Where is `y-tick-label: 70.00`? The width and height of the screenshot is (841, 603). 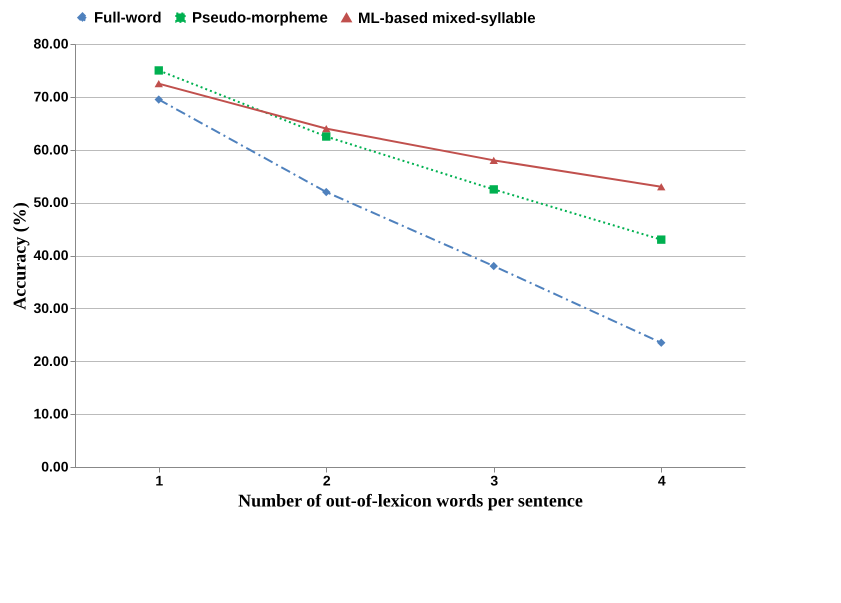
y-tick-label: 70.00 is located at coordinates (51, 96).